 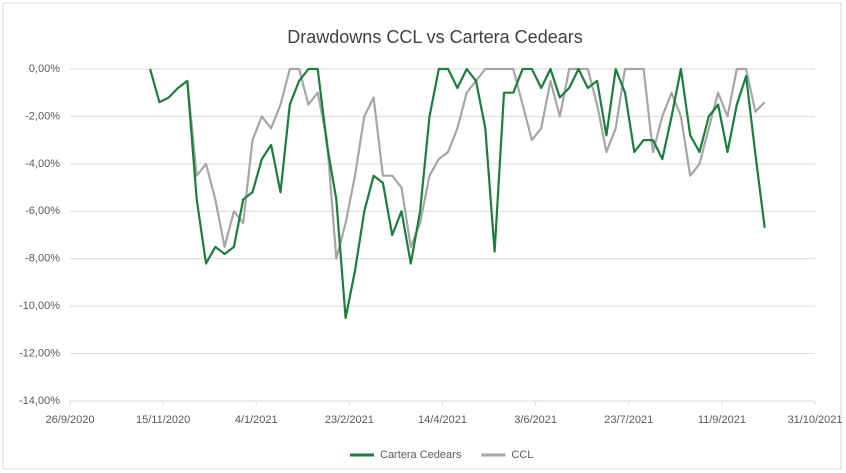 I want to click on chart-title: Drawdowns CCL vs Cartera Cedears, so click(x=434, y=37).